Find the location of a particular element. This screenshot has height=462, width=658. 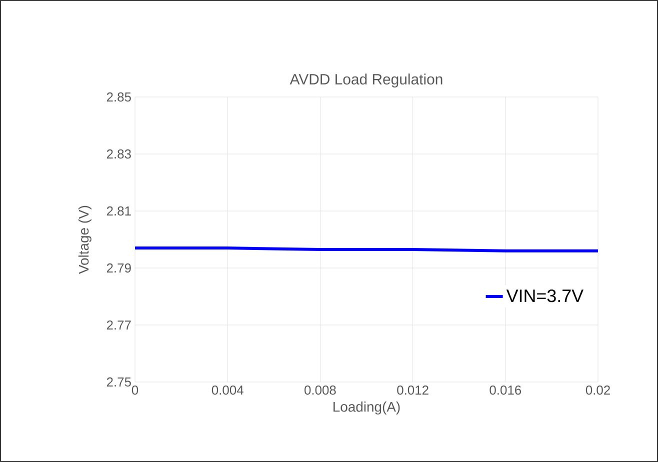

x-tick-label: 0.02 is located at coordinates (598, 390).